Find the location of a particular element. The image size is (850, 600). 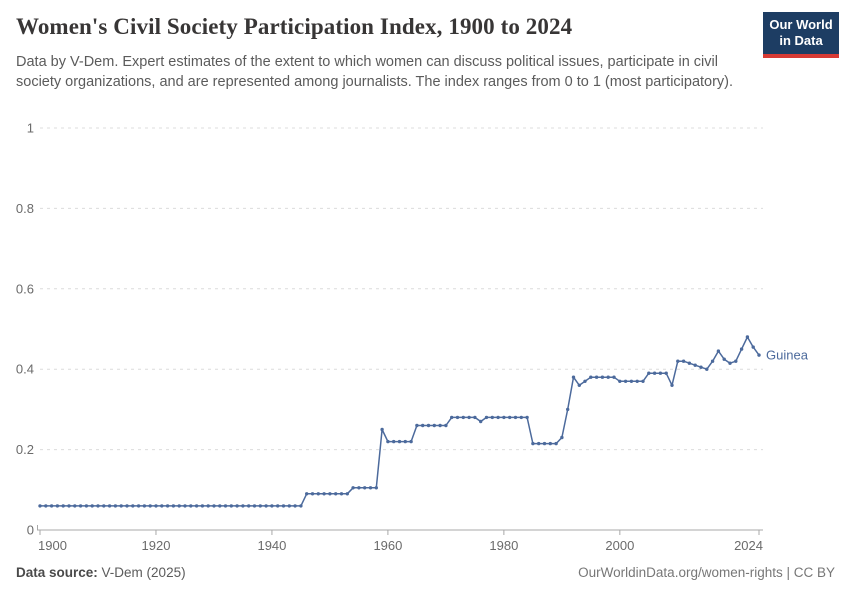

license-credit: OurWorldinData.org/women-rights | CC BY is located at coordinates (706, 572).